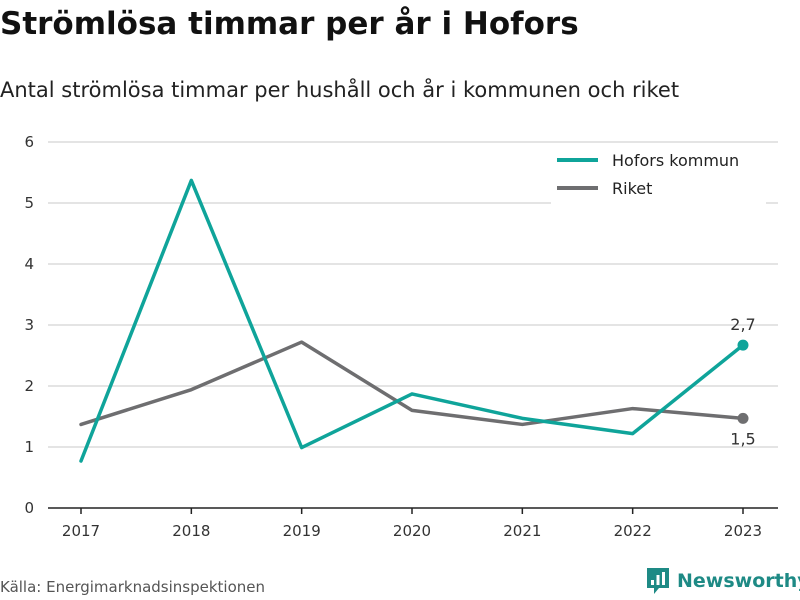 The width and height of the screenshot is (800, 600). What do you see at coordinates (658, 581) in the screenshot?
I see `newsworthy-logo-icon` at bounding box center [658, 581].